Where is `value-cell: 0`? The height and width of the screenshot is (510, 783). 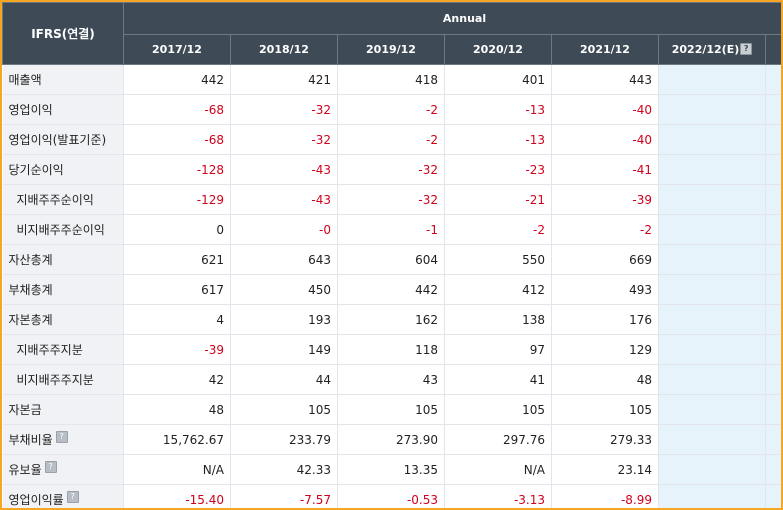 value-cell: 0 is located at coordinates (177, 229).